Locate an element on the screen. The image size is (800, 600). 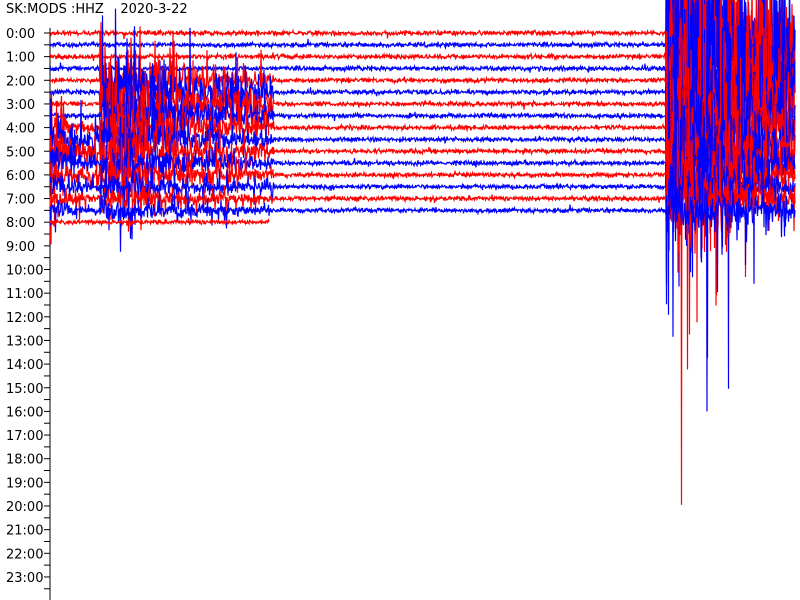
hour-label: 11:00 is located at coordinates (24, 294).